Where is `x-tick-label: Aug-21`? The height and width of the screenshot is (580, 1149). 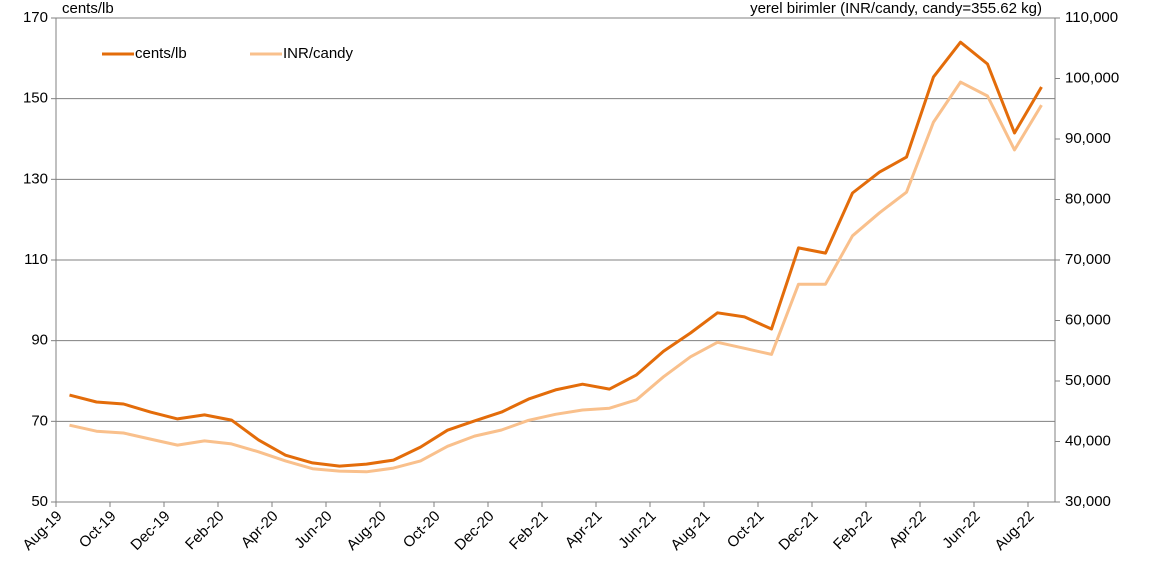 x-tick-label: Aug-21 is located at coordinates (690, 531).